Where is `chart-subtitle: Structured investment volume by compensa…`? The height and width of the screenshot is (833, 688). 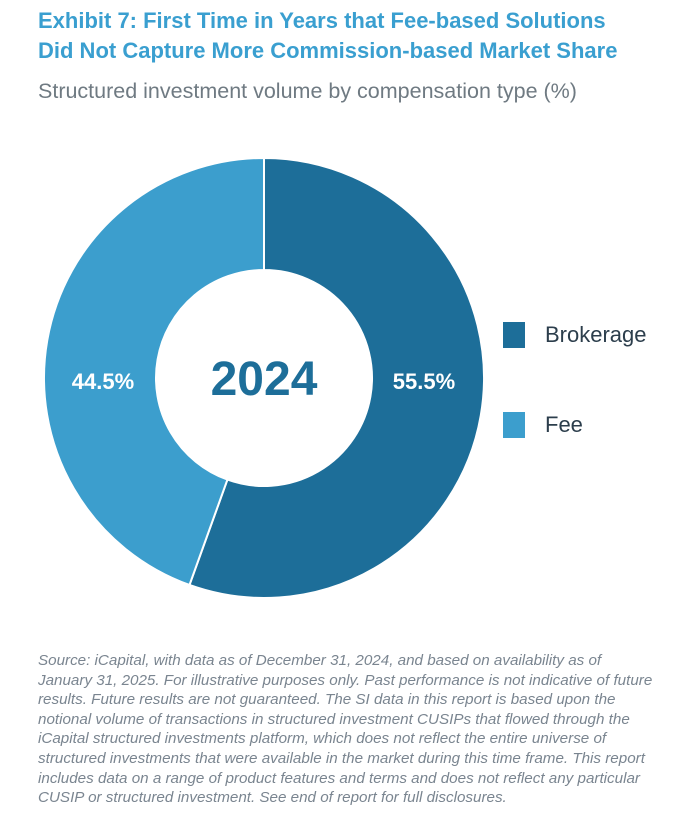
chart-subtitle: Structured investment volume by compensa… is located at coordinates (307, 91).